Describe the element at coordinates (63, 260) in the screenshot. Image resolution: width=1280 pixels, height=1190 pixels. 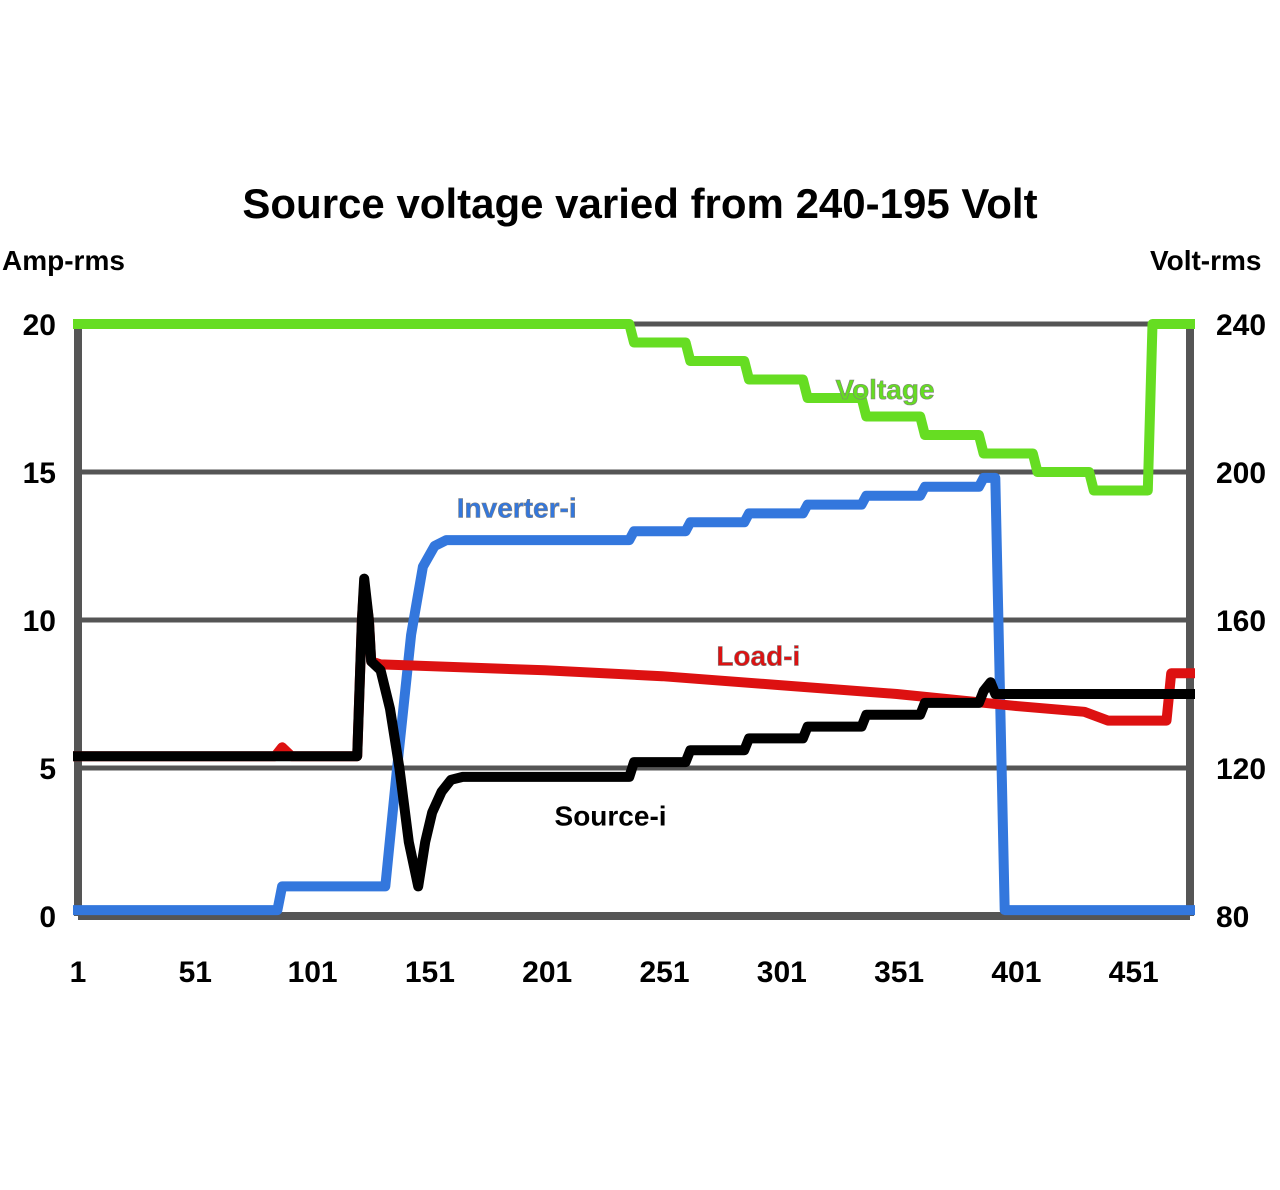
I see `left-axis-title: Amp-rms` at that location.